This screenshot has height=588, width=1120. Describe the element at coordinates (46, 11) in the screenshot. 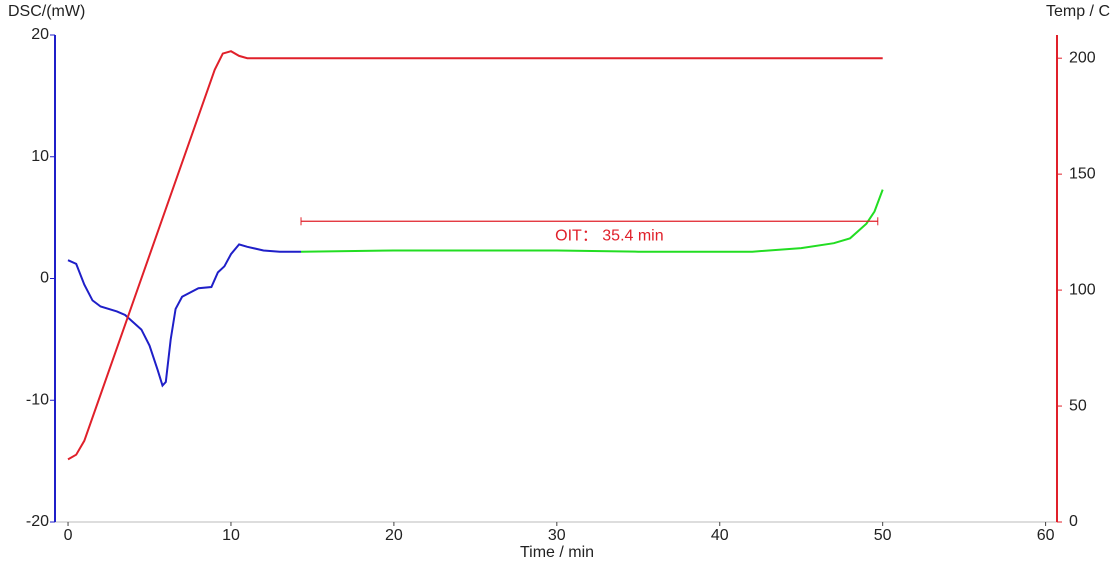

I see `y-axis-label: DSC/(mW)` at that location.